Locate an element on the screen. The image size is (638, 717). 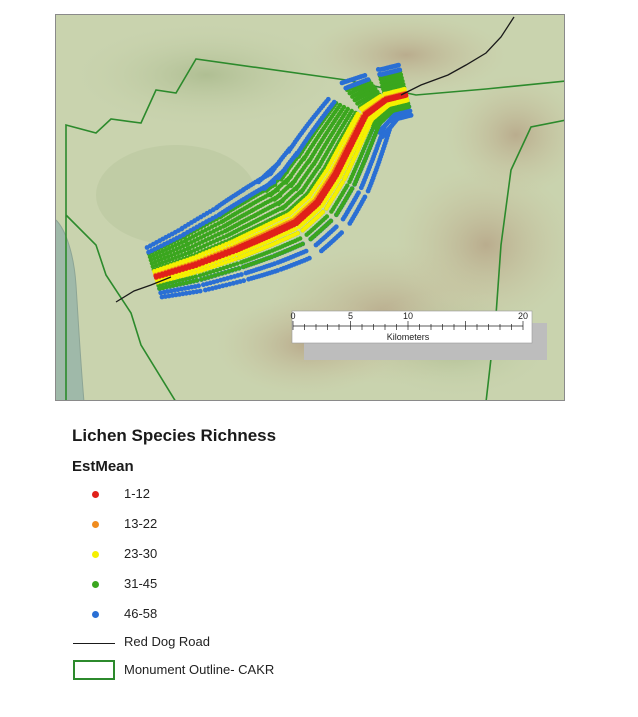
outline-box-swatch is located at coordinates (94, 670).